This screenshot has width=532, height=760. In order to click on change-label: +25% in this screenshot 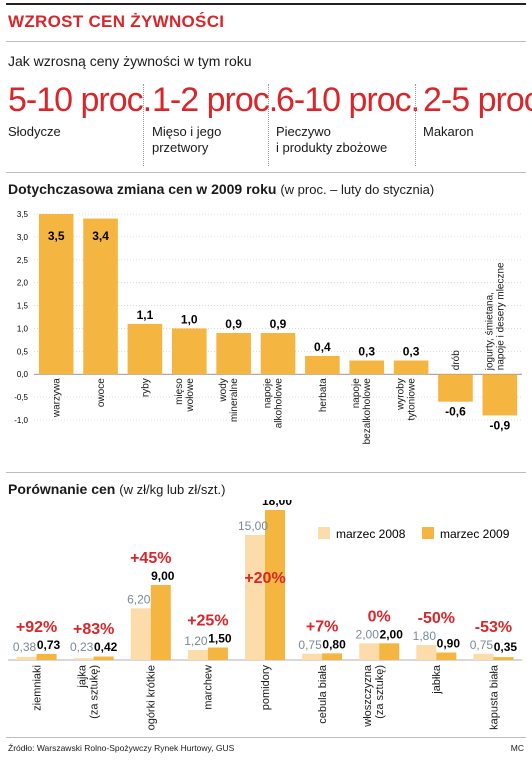, I will do `click(207, 621)`.